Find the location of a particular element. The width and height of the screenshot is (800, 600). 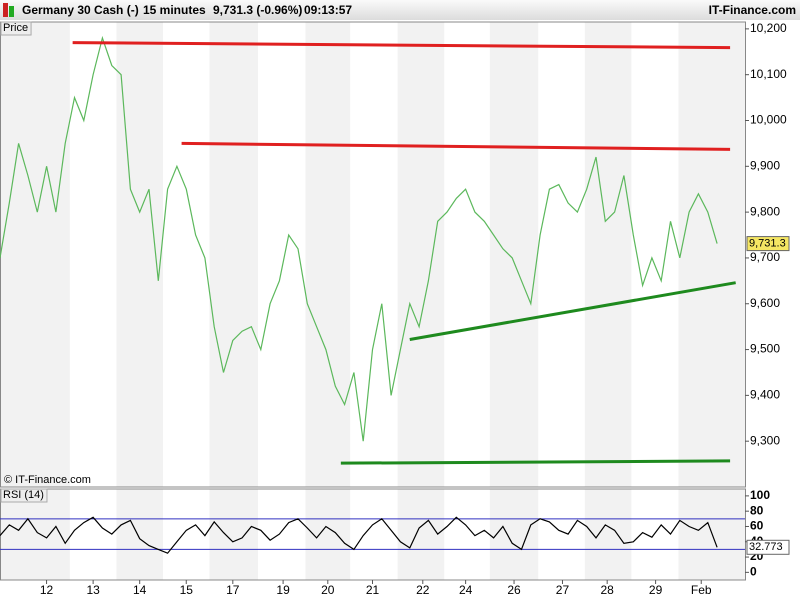

last-value-label: 9,731.3 is located at coordinates (767, 244).